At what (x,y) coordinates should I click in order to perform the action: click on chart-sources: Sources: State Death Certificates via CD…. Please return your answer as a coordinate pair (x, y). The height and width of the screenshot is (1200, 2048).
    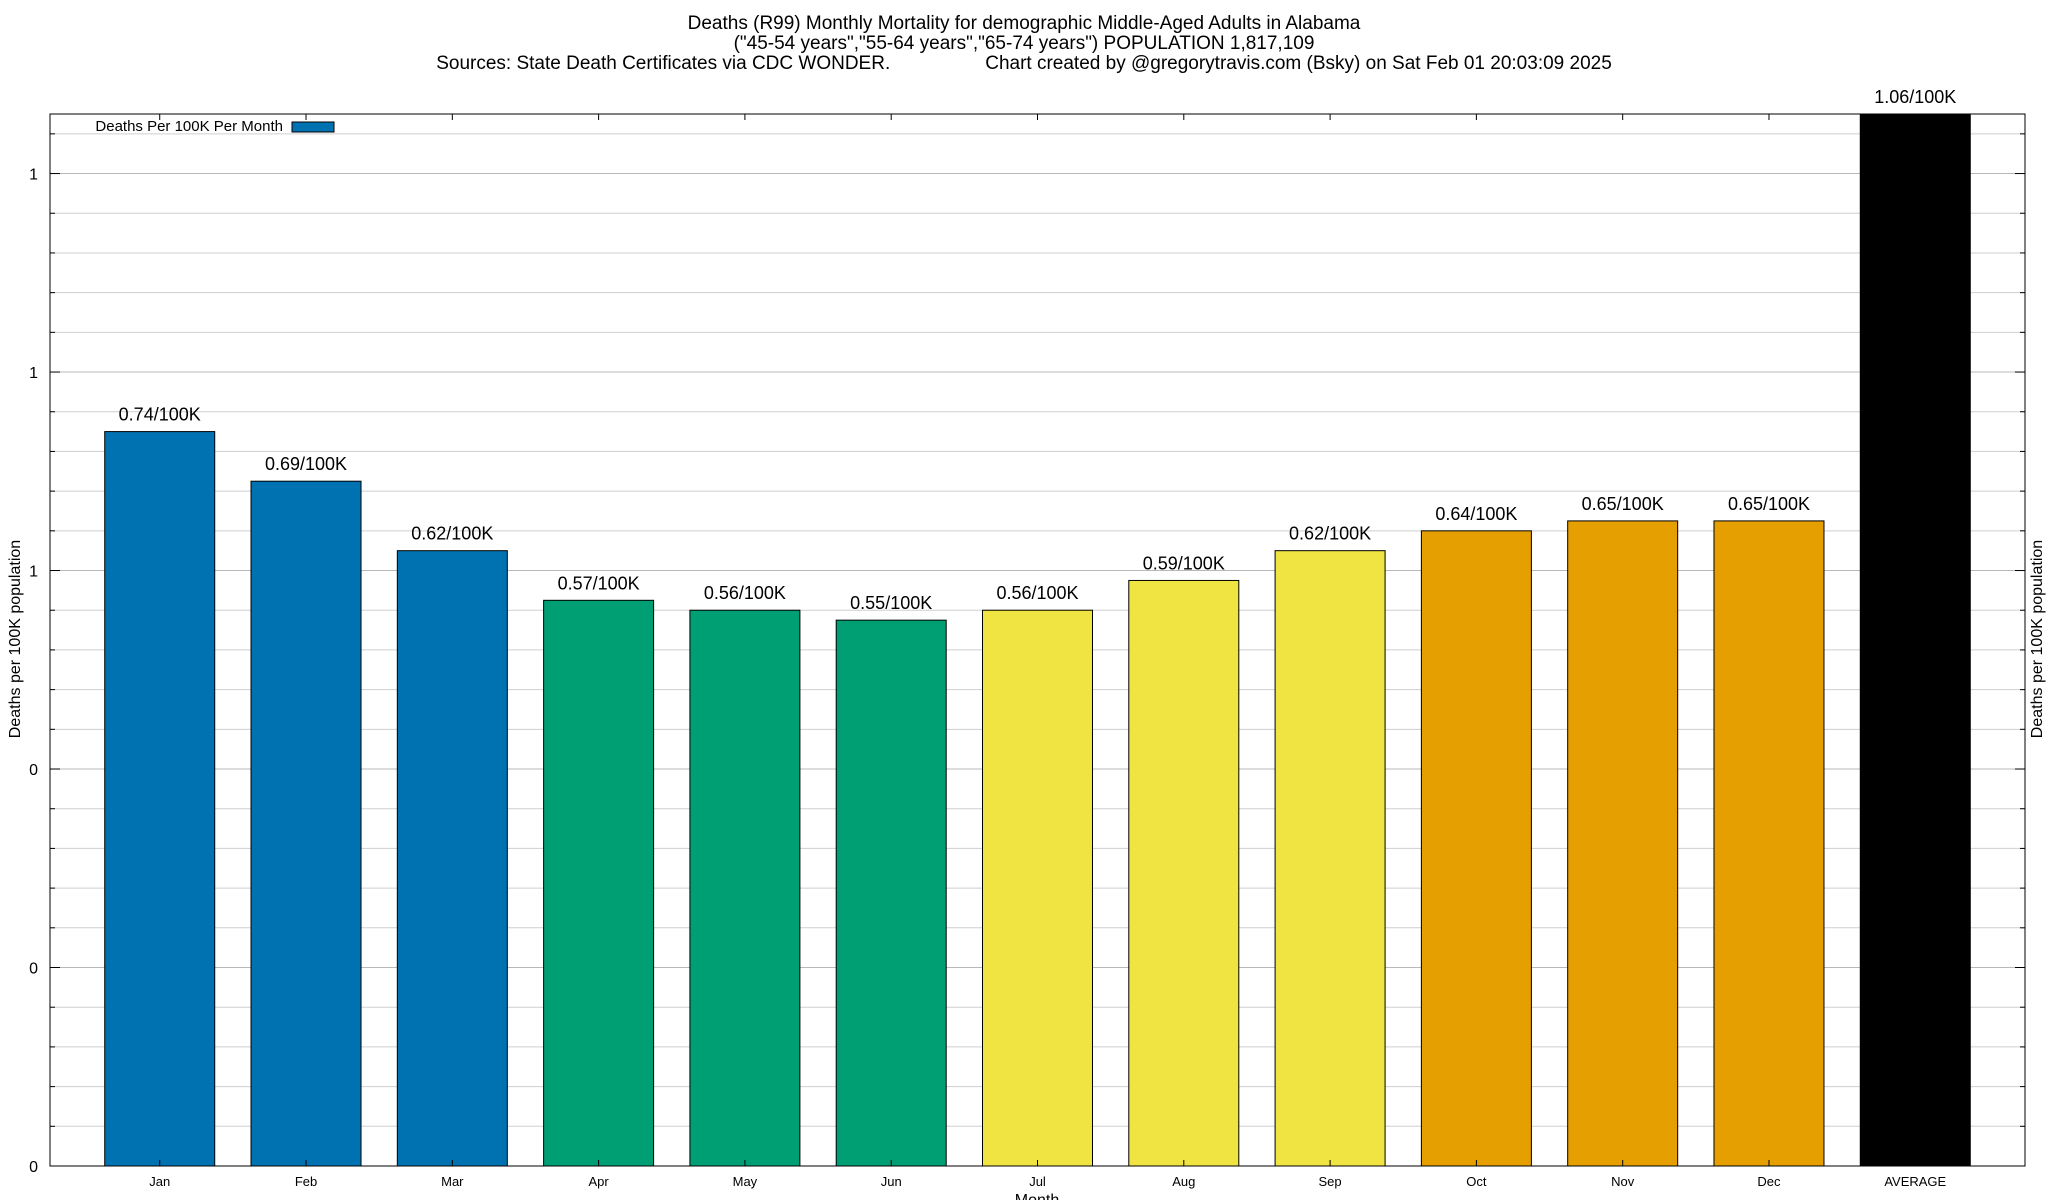
    Looking at the image, I should click on (663, 63).